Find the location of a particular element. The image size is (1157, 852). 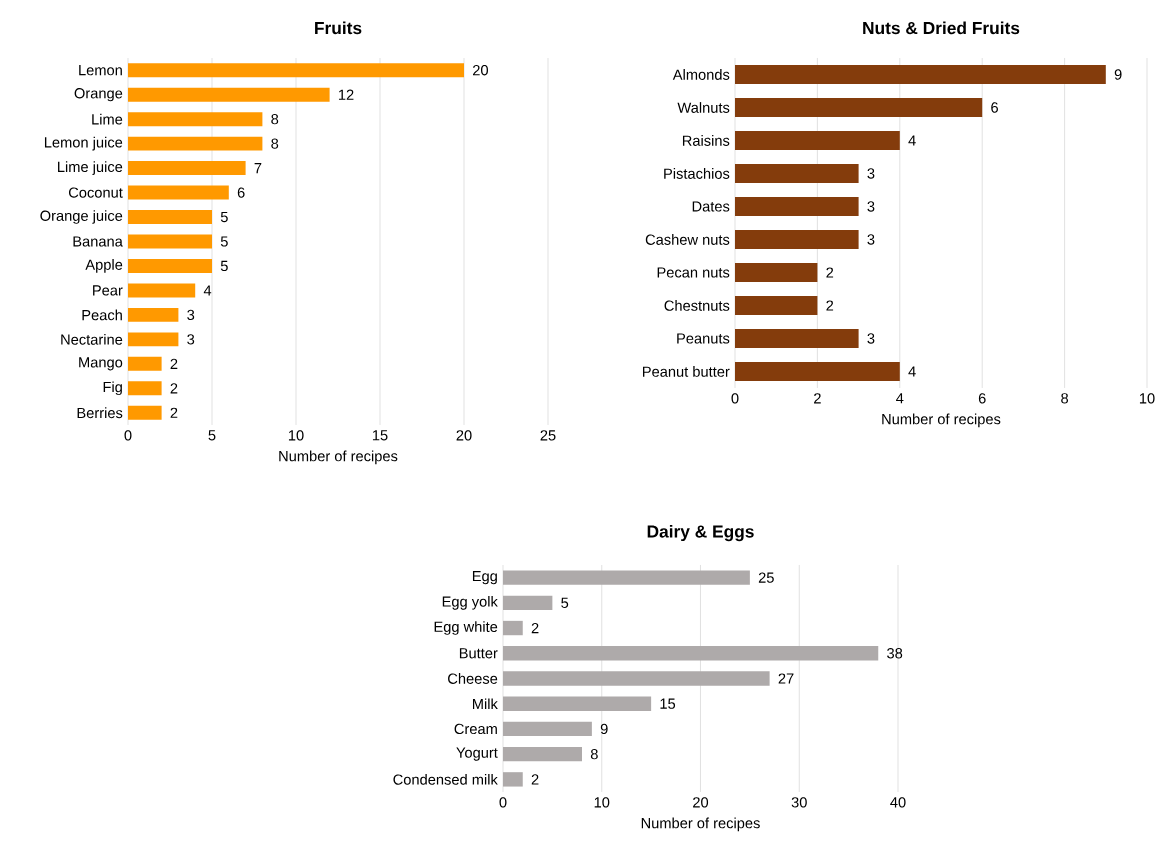

y-tick-label: Pistachios is located at coordinates (697, 173).